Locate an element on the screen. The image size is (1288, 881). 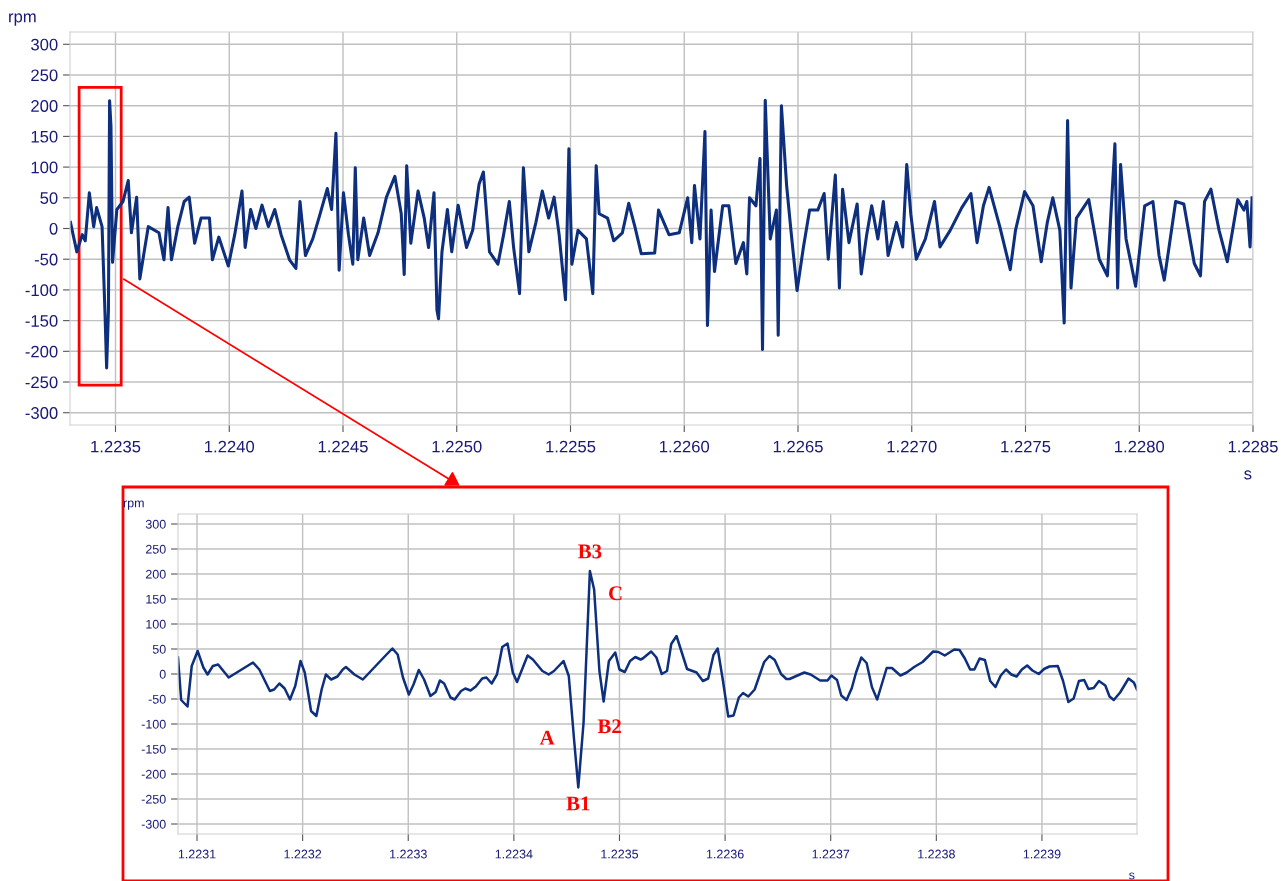
x-tick-label: 1.2236 is located at coordinates (725, 854).